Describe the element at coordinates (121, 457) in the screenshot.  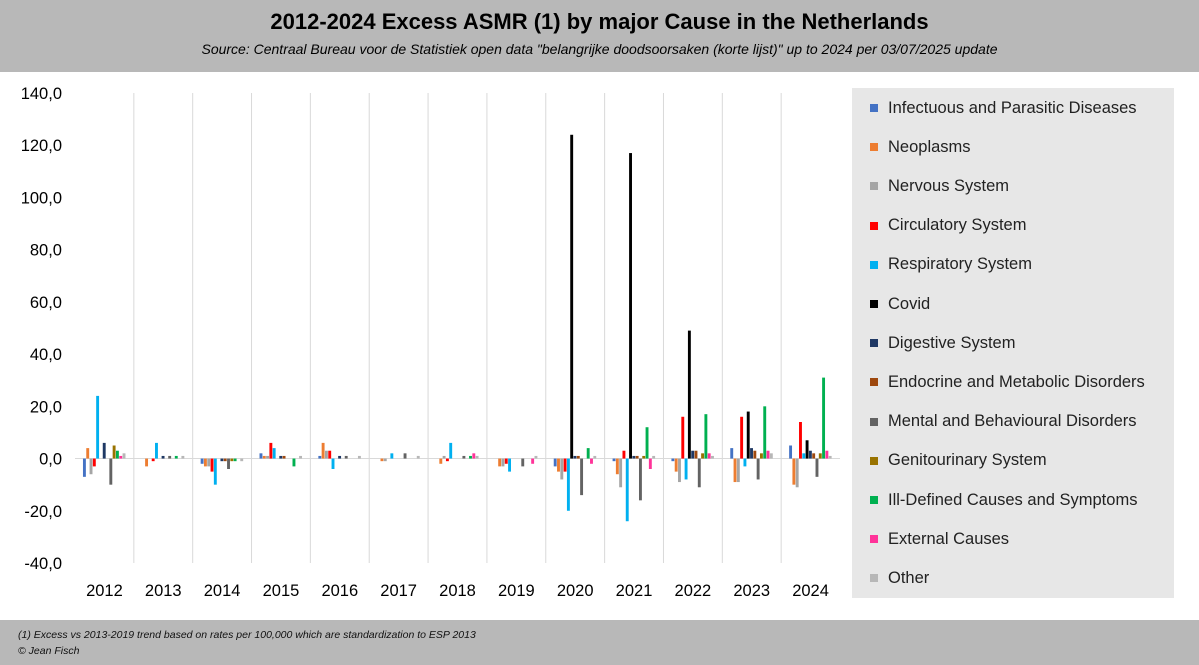
I see `bar-2012-external-causes` at that location.